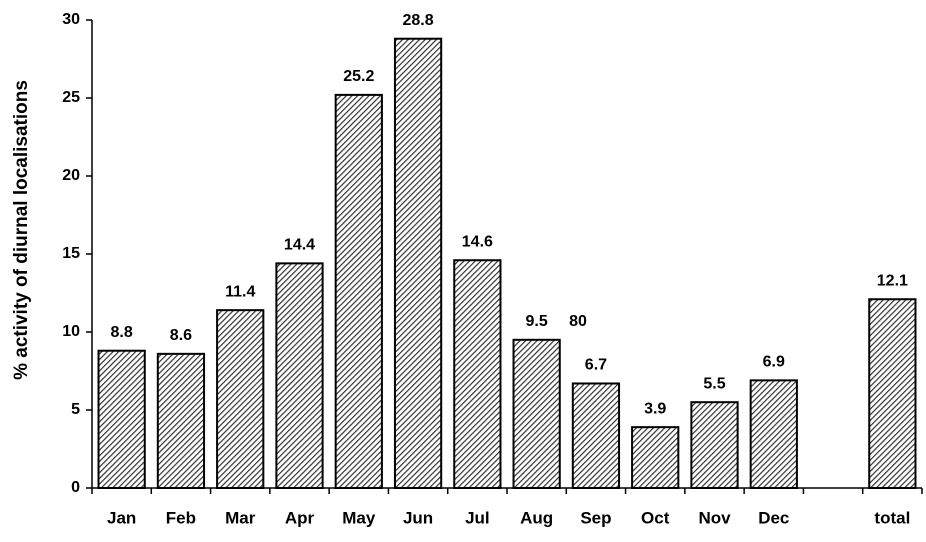 The image size is (926, 542). I want to click on y-tick-label: 10, so click(71, 331).